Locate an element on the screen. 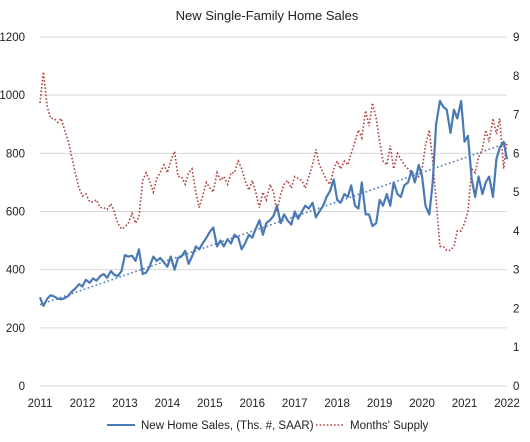 The height and width of the screenshot is (442, 530). y-right-tick-label: 5 is located at coordinates (516, 193).